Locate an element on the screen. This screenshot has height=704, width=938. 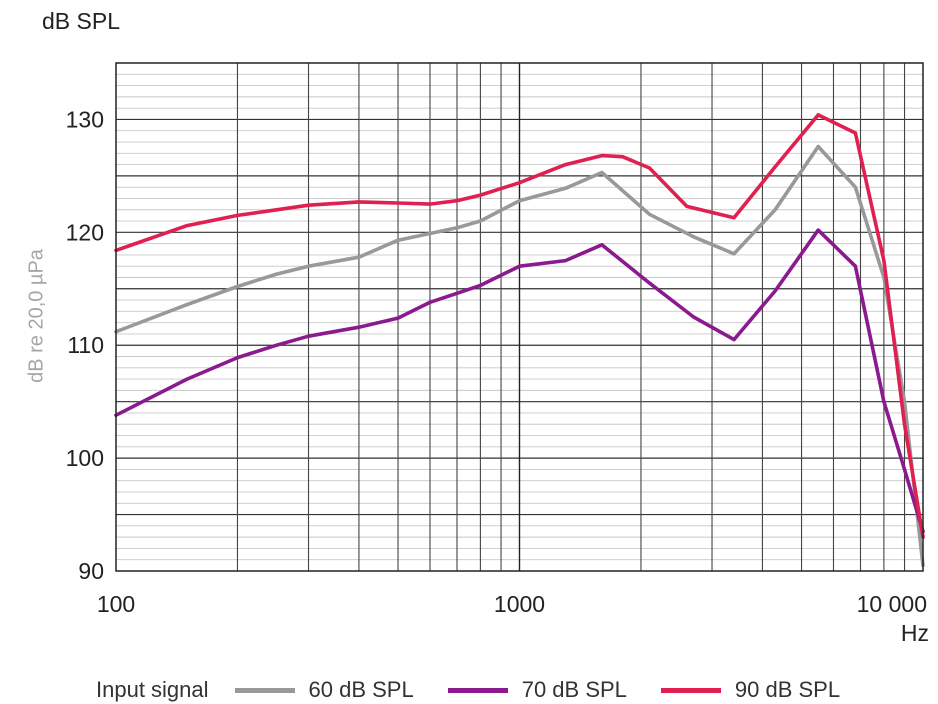
legend-swatch-90-db is located at coordinates (690, 690).